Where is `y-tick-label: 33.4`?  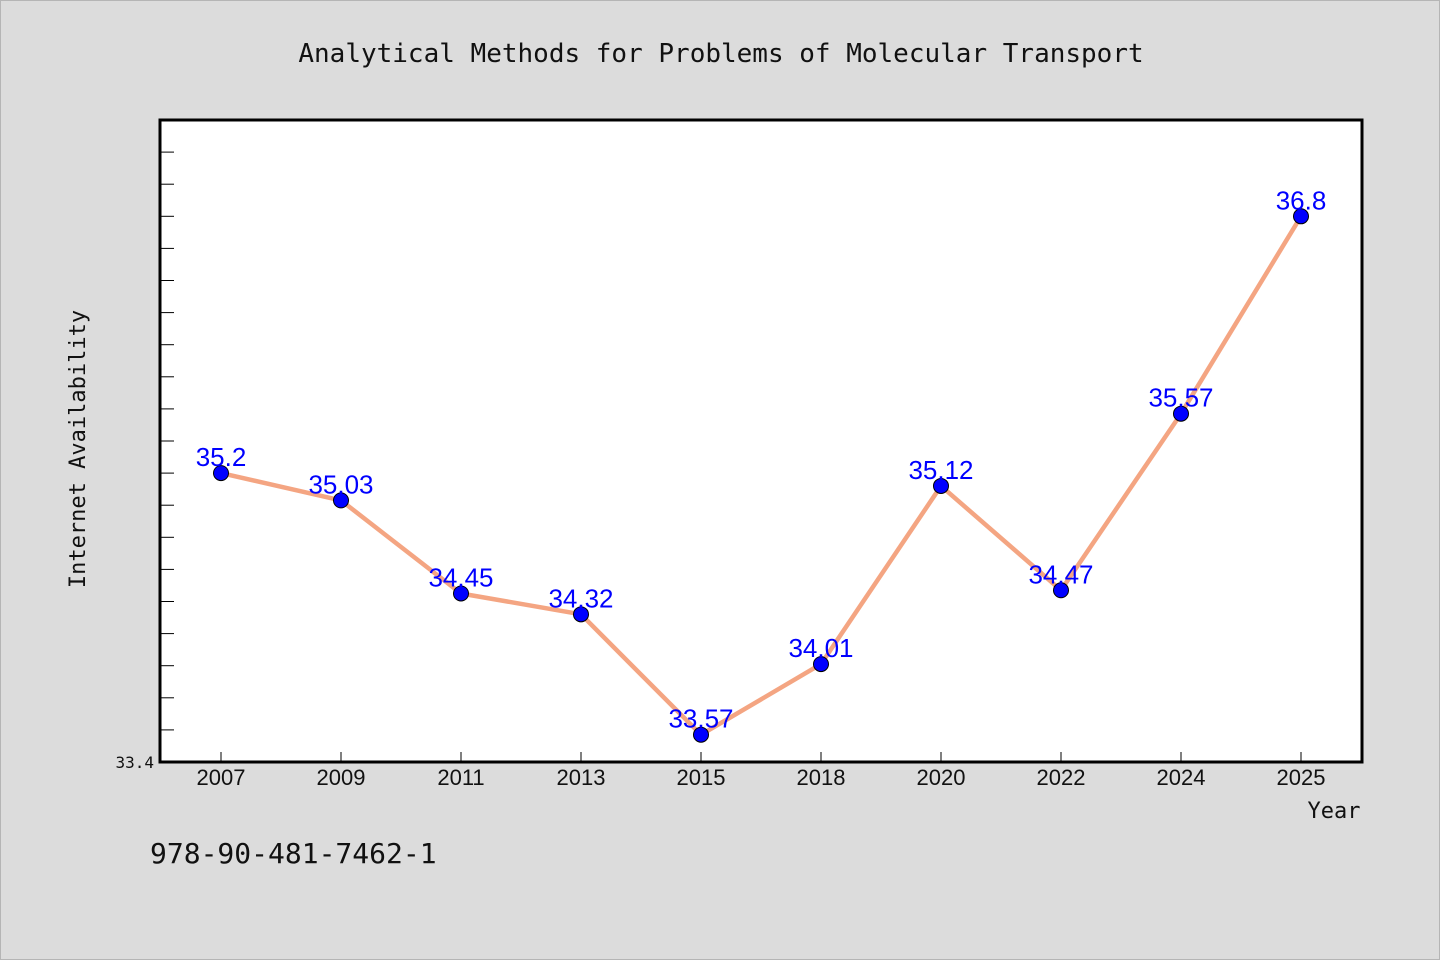 y-tick-label: 33.4 is located at coordinates (134, 762).